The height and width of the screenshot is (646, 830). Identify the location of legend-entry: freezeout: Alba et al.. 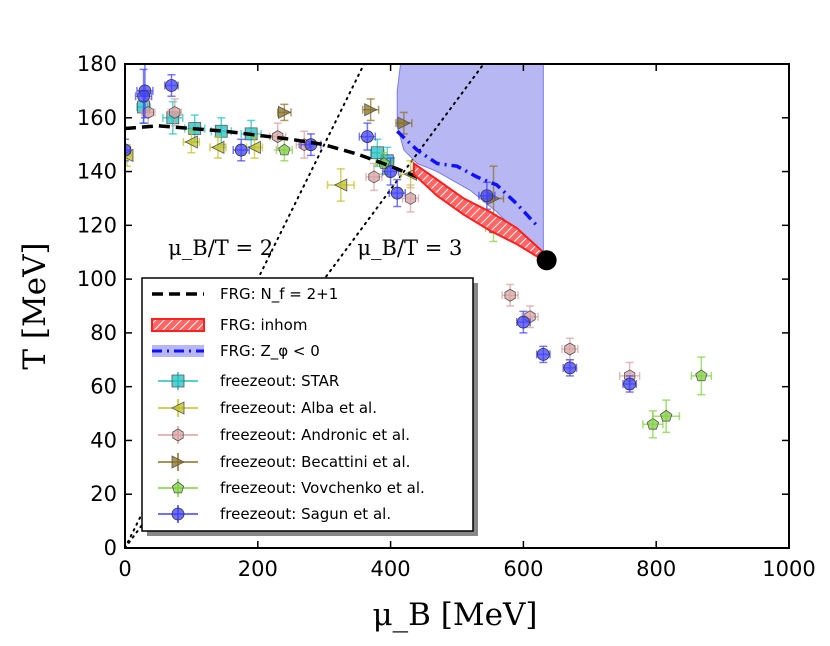
(267, 408).